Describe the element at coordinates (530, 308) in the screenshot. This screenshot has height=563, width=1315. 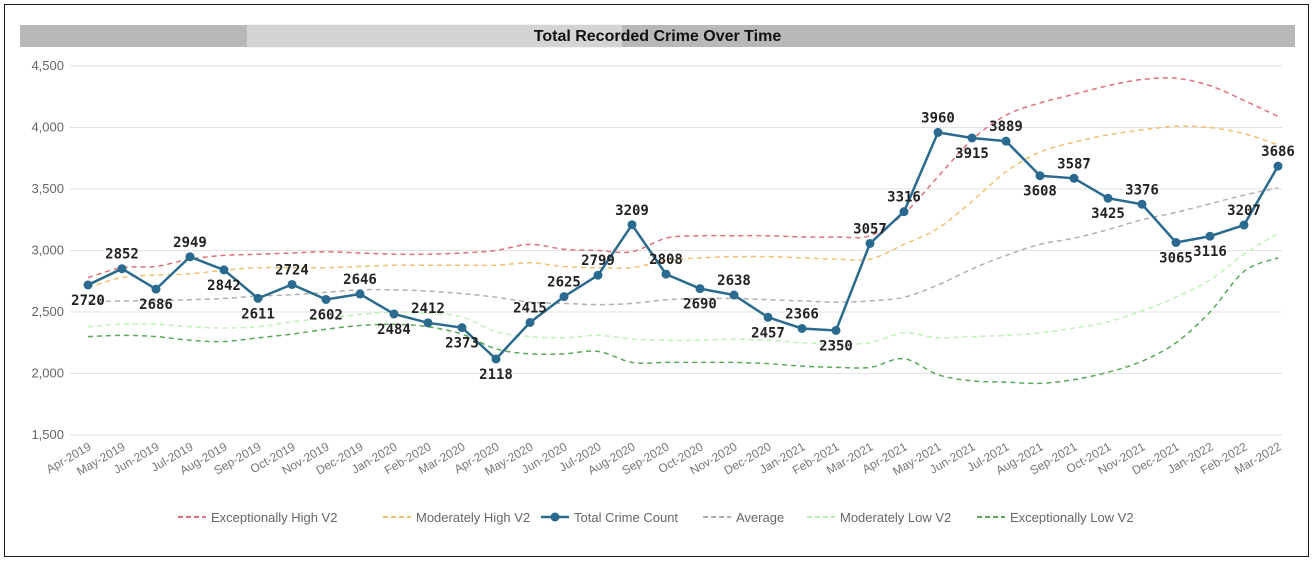
I see `data-label: 2415` at that location.